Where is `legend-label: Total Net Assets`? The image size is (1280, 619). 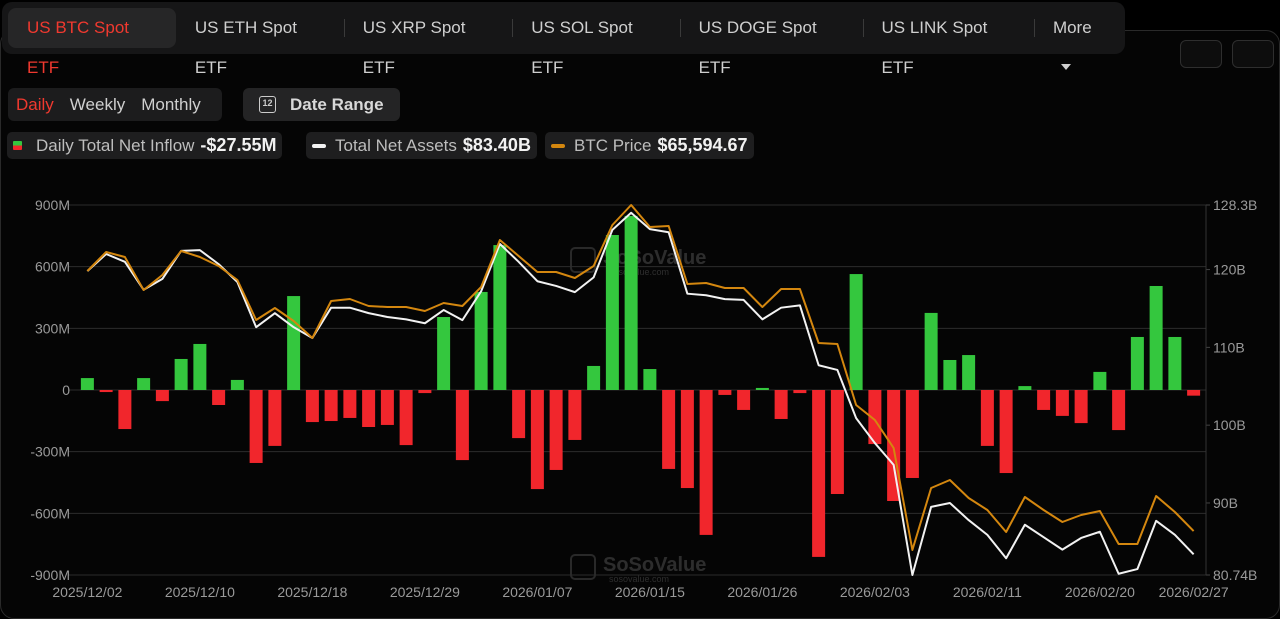 legend-label: Total Net Assets is located at coordinates (396, 145).